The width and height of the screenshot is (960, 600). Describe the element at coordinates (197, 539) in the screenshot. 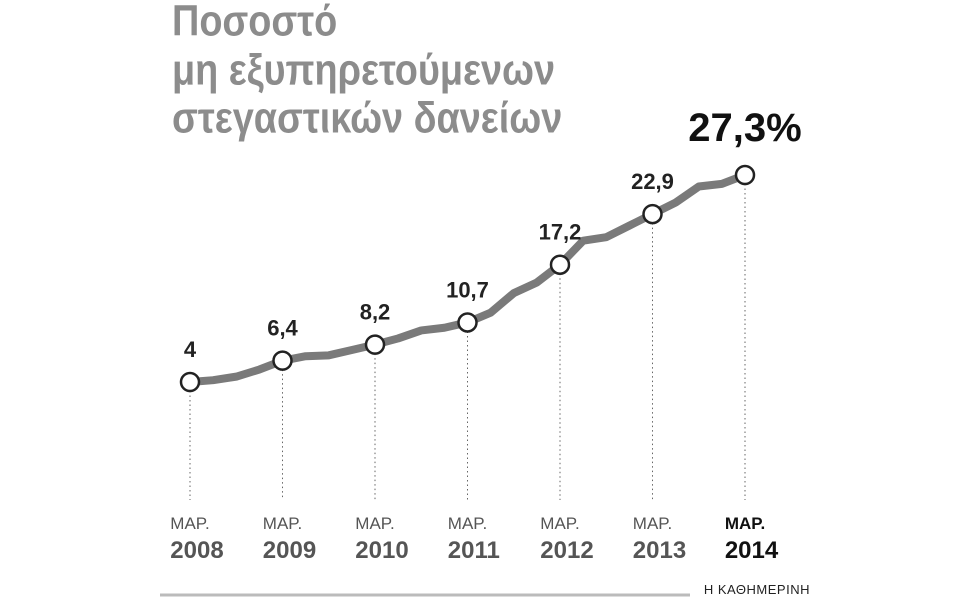

I see `x-tick-label: ΜΑΡ. 2008` at that location.